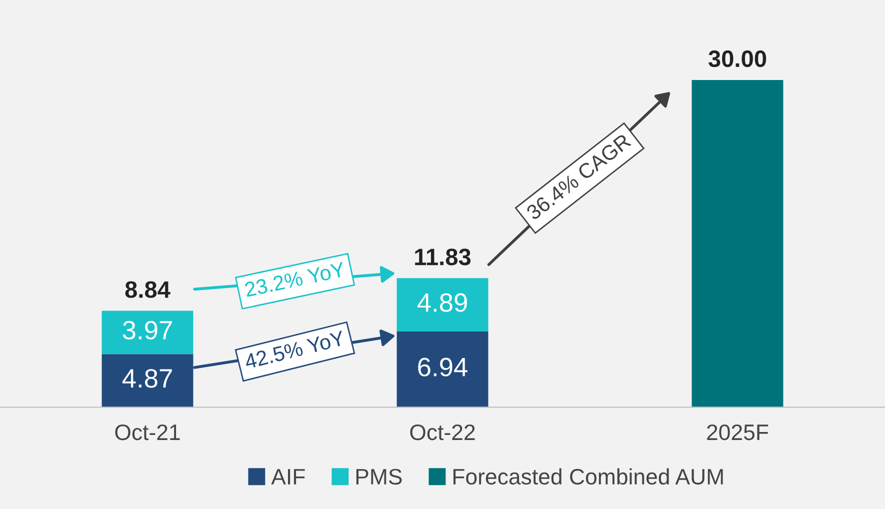 The height and width of the screenshot is (509, 885). I want to click on data-label: 3.97, so click(147, 330).